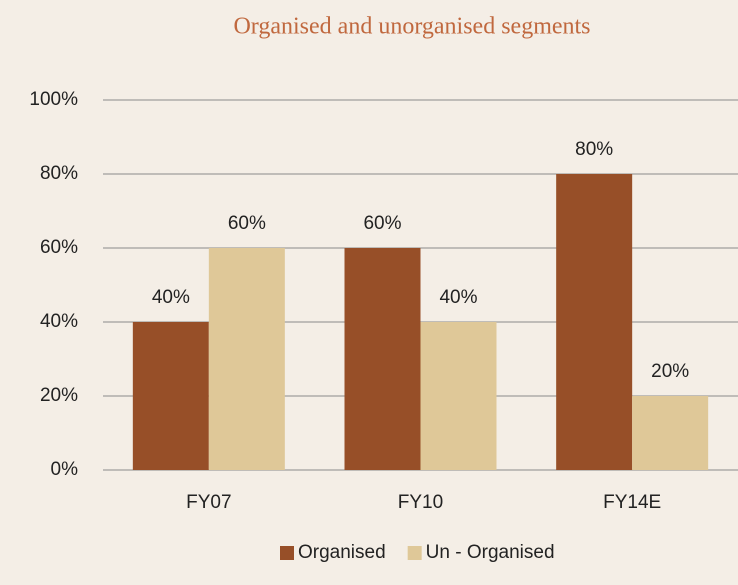  What do you see at coordinates (59, 321) in the screenshot?
I see `y-tick-label: 40%` at bounding box center [59, 321].